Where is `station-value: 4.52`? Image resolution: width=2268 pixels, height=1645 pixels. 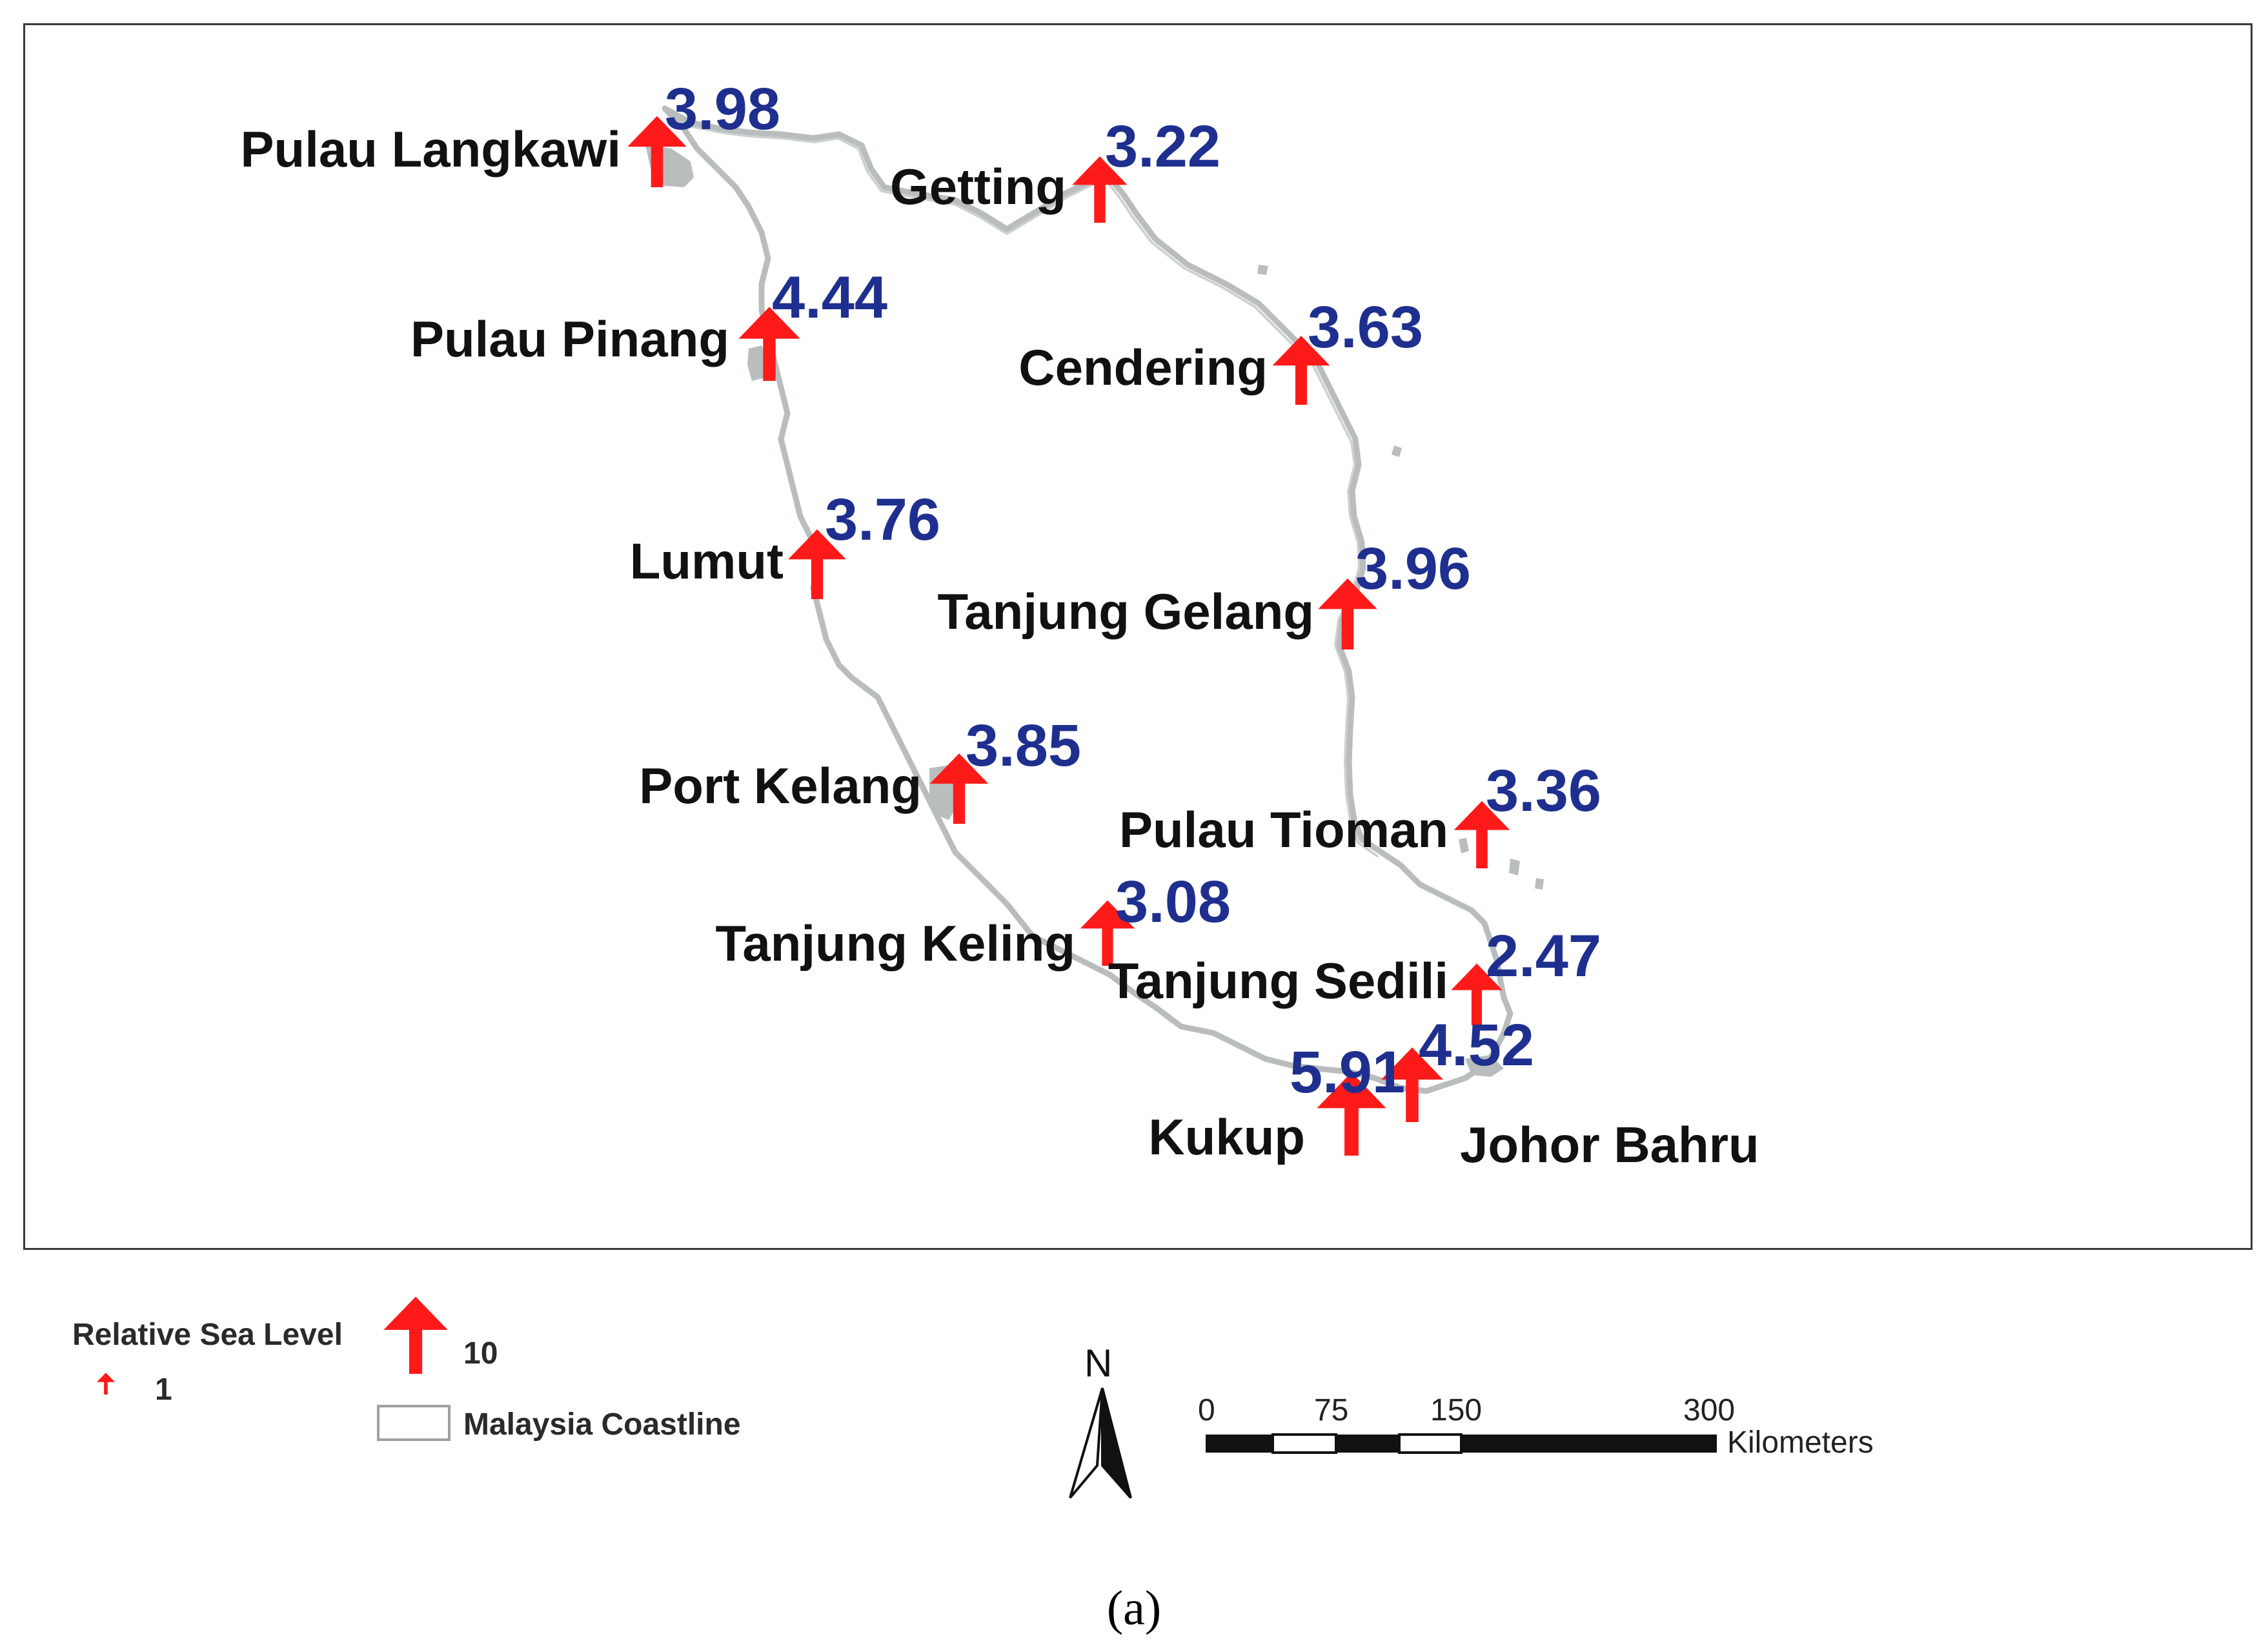
station-value: 4.52 is located at coordinates (1476, 1045).